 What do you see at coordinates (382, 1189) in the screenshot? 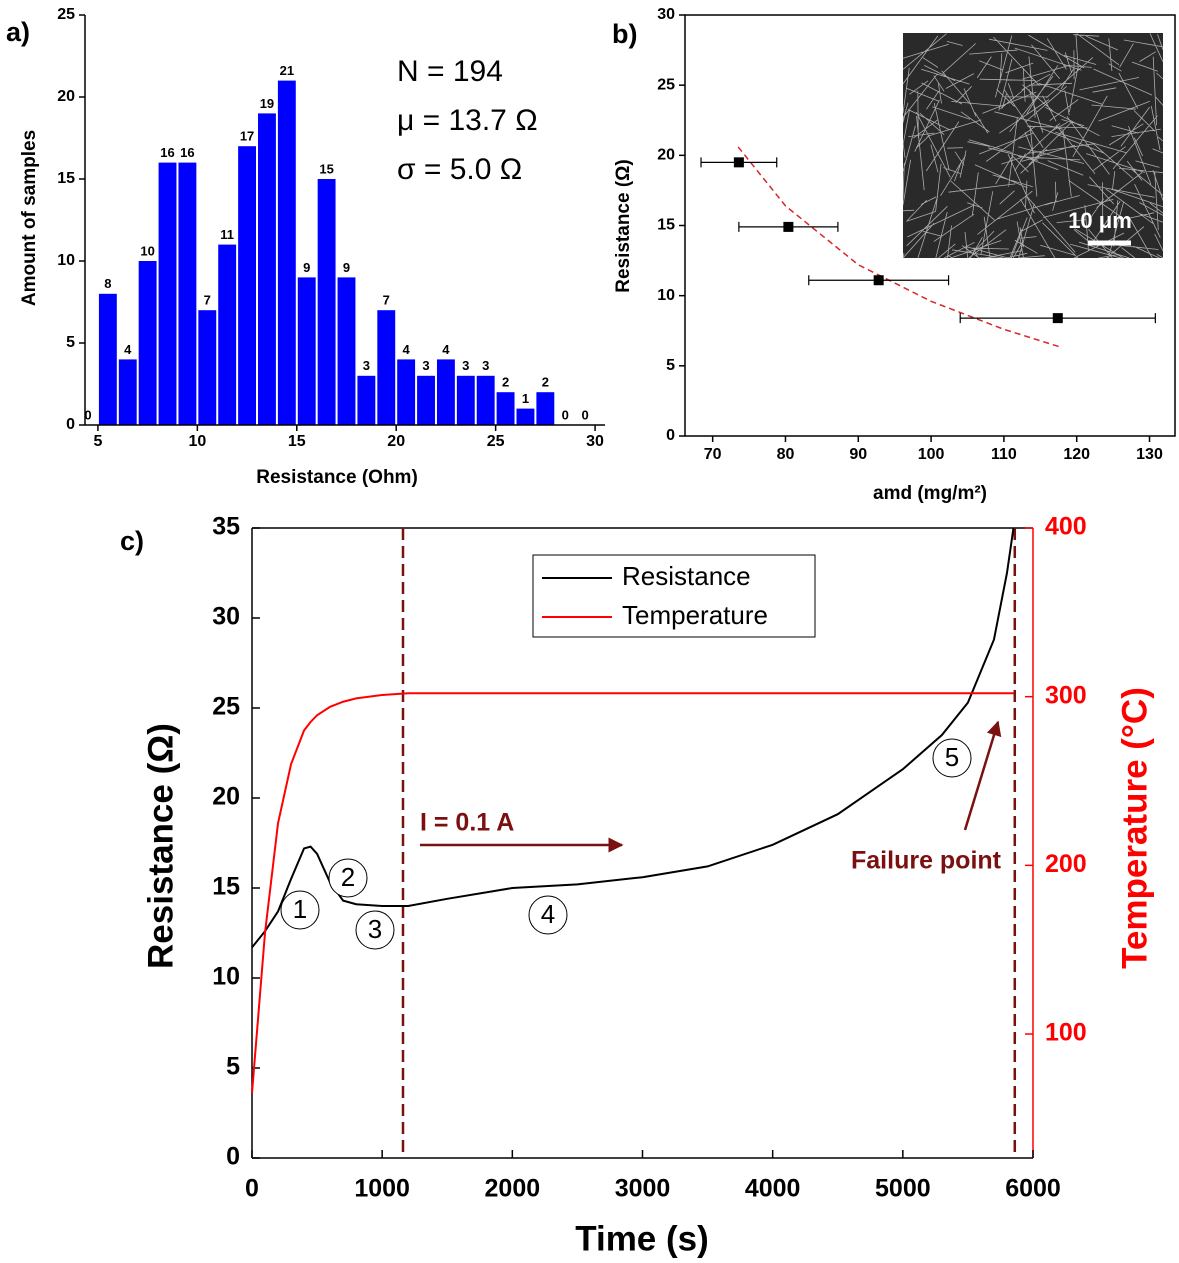
I see `x-tick-label: 1000` at bounding box center [382, 1189].